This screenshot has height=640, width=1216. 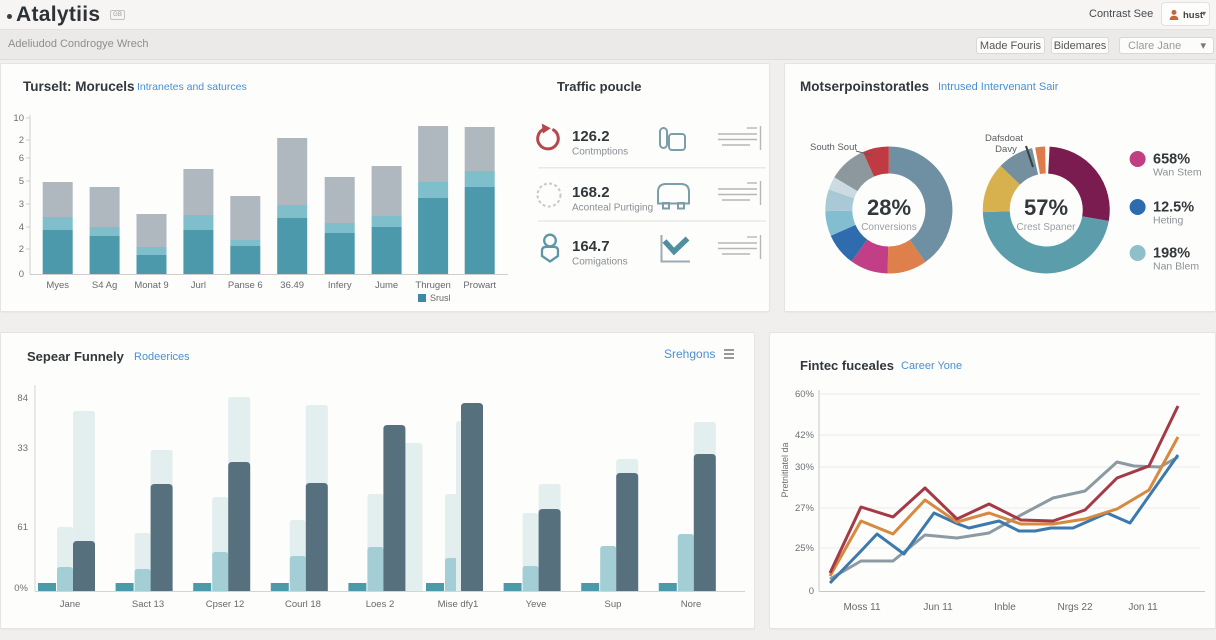 I want to click on svg-text: Loes 2, so click(x=380, y=604).